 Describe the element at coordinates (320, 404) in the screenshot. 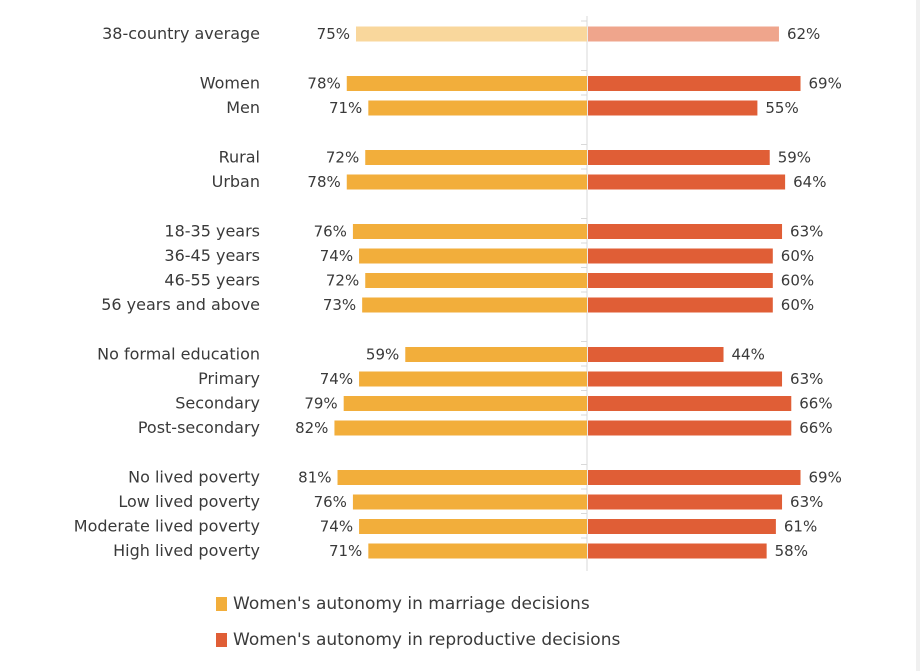

I see `marriage-value-label-secondary: 79%` at that location.